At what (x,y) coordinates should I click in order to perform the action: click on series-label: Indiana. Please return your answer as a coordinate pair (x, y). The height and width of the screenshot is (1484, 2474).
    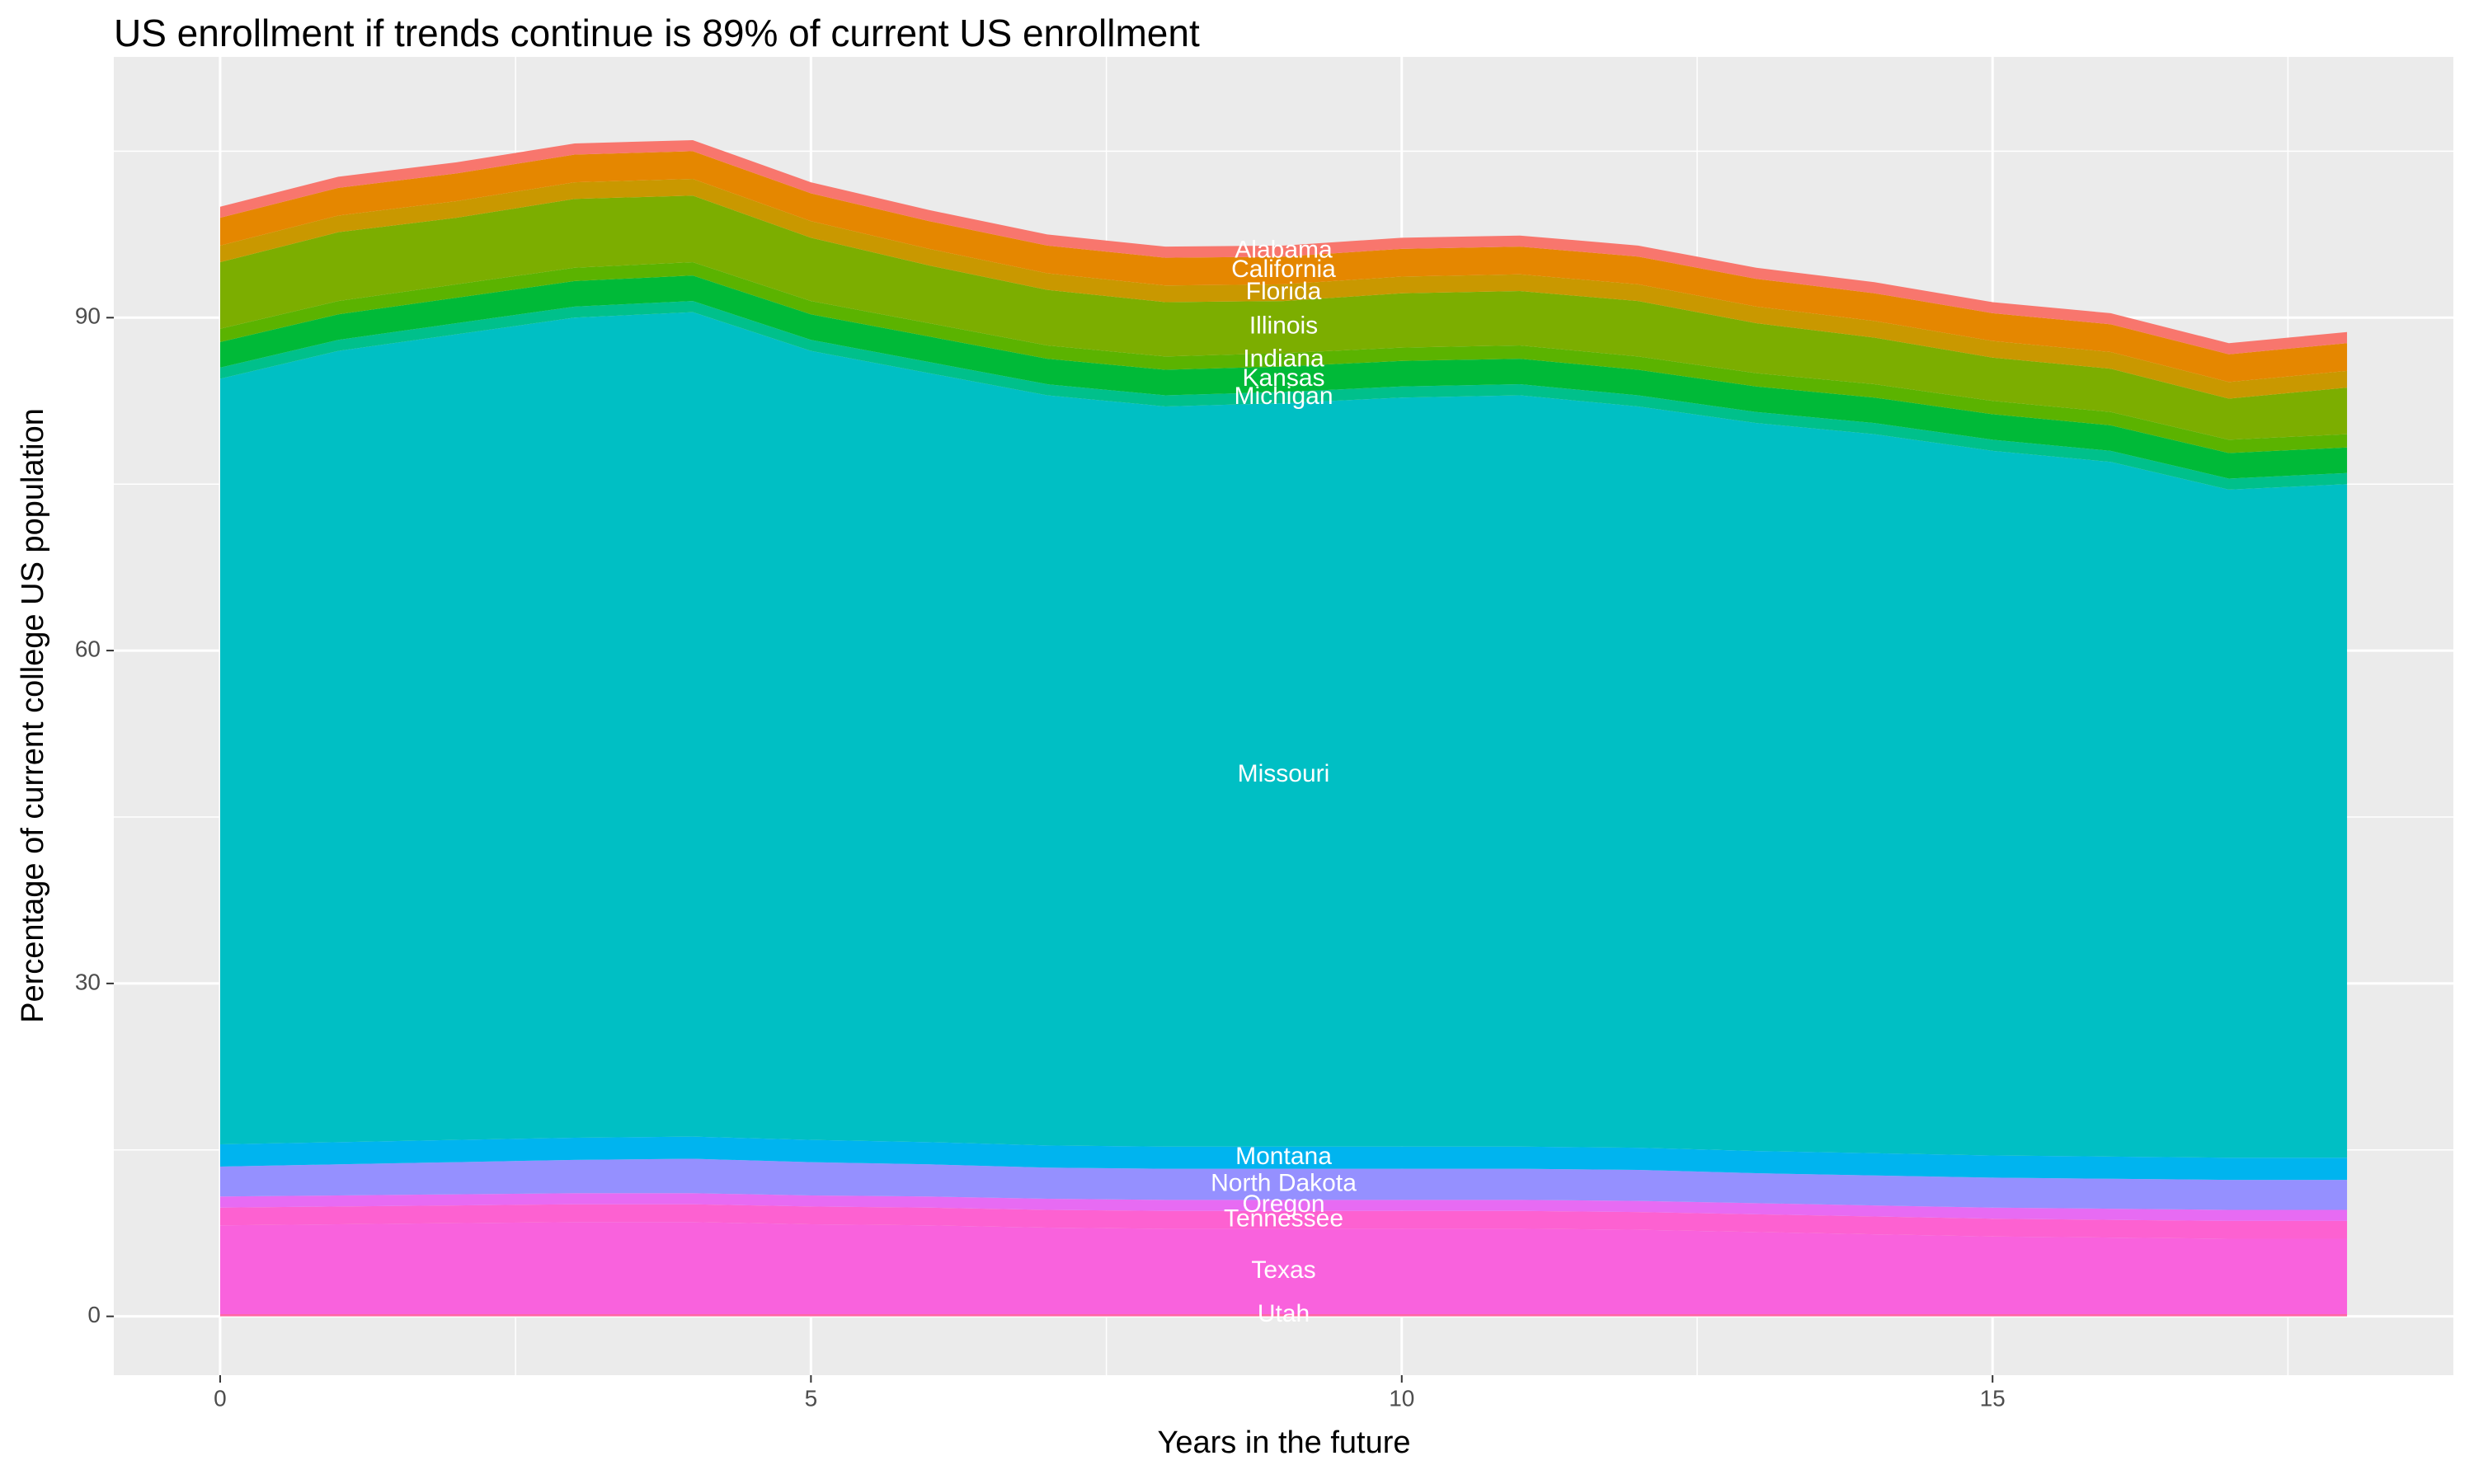
    Looking at the image, I should click on (1283, 358).